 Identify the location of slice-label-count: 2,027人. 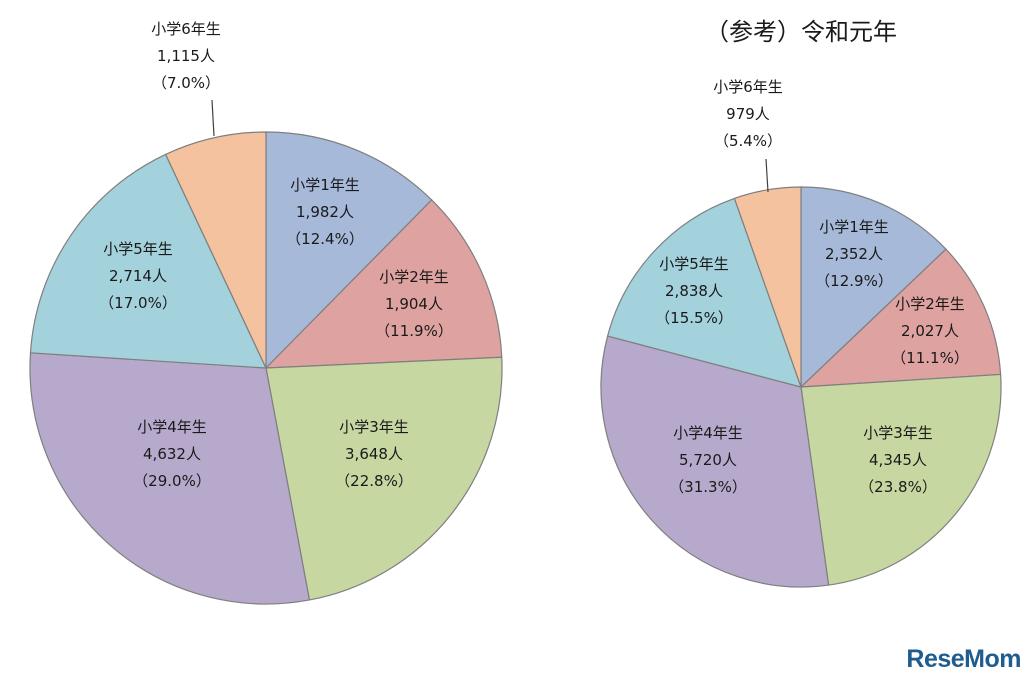
(930, 331).